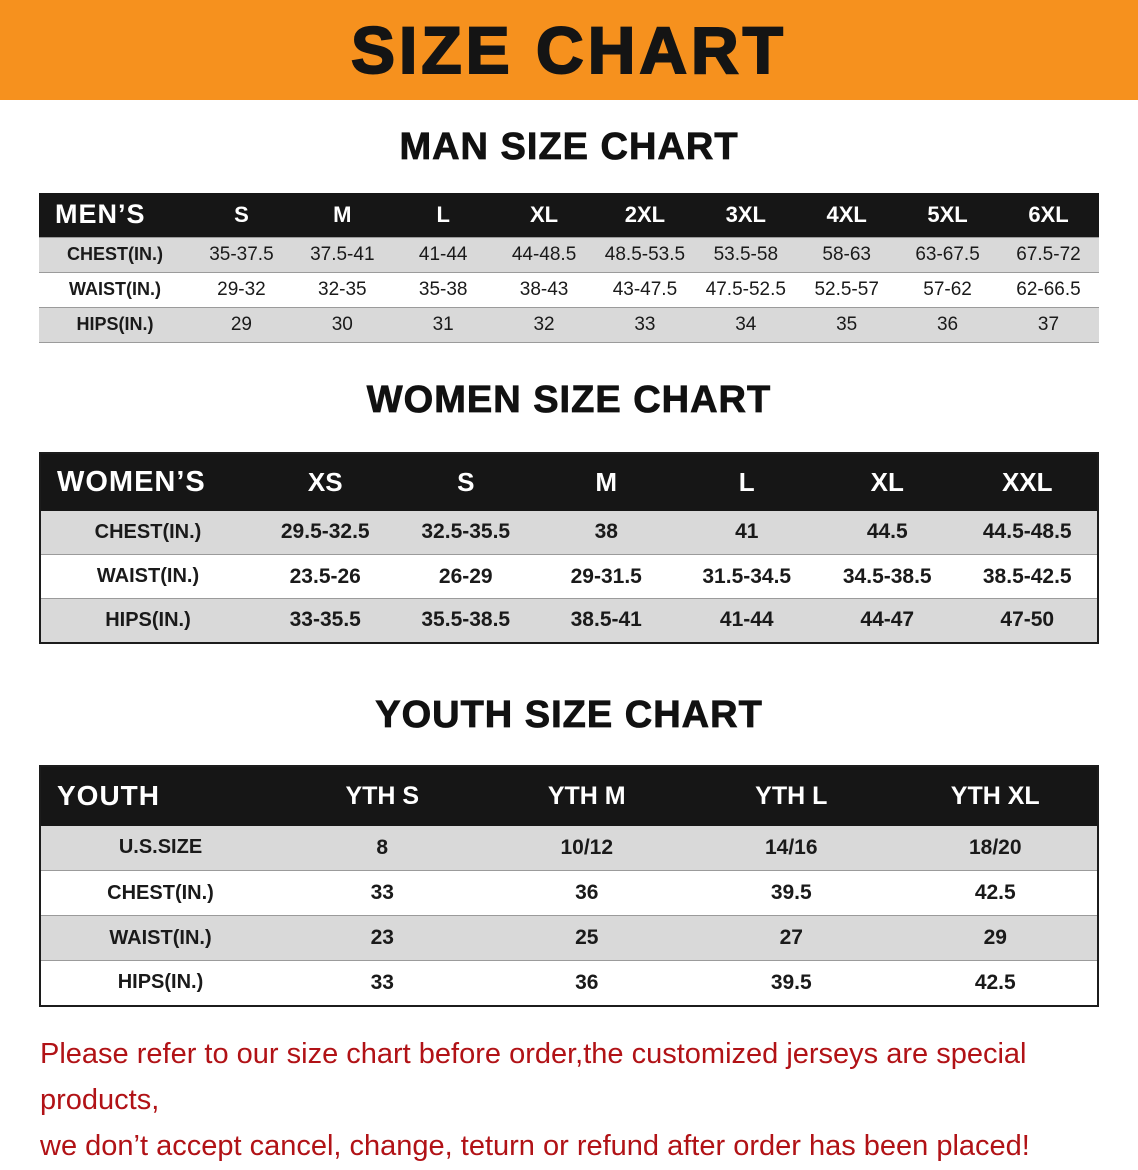 Image resolution: width=1138 pixels, height=1170 pixels. I want to click on men-size-column-header: 4XL, so click(846, 214).